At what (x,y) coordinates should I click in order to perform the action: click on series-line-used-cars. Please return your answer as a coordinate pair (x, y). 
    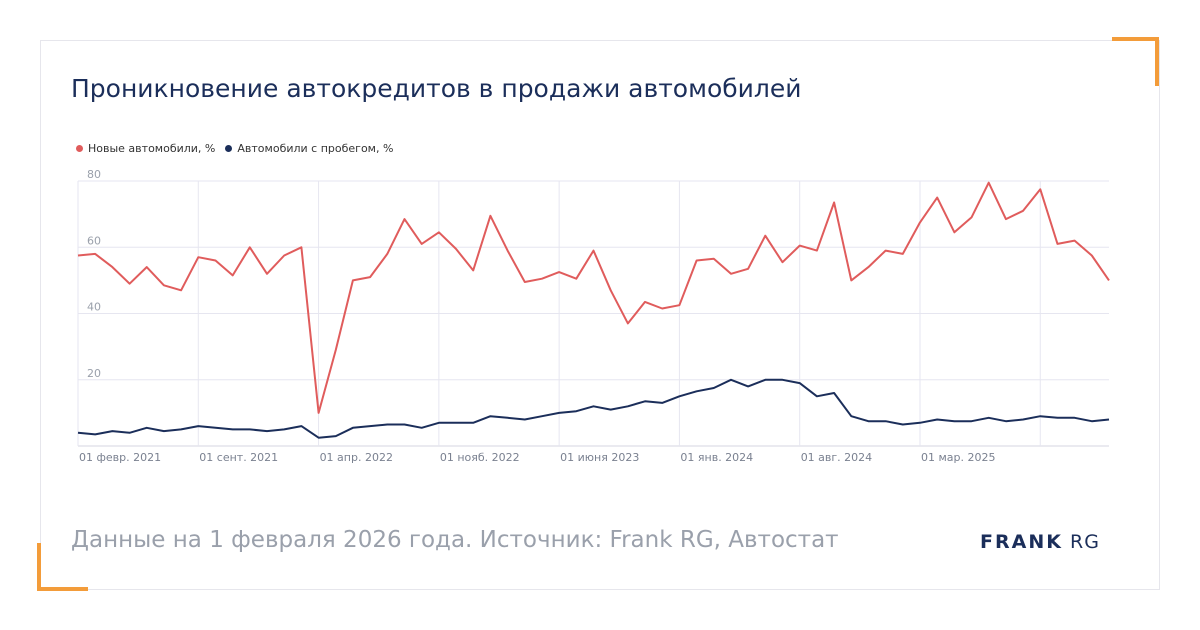
    Looking at the image, I should click on (593, 408).